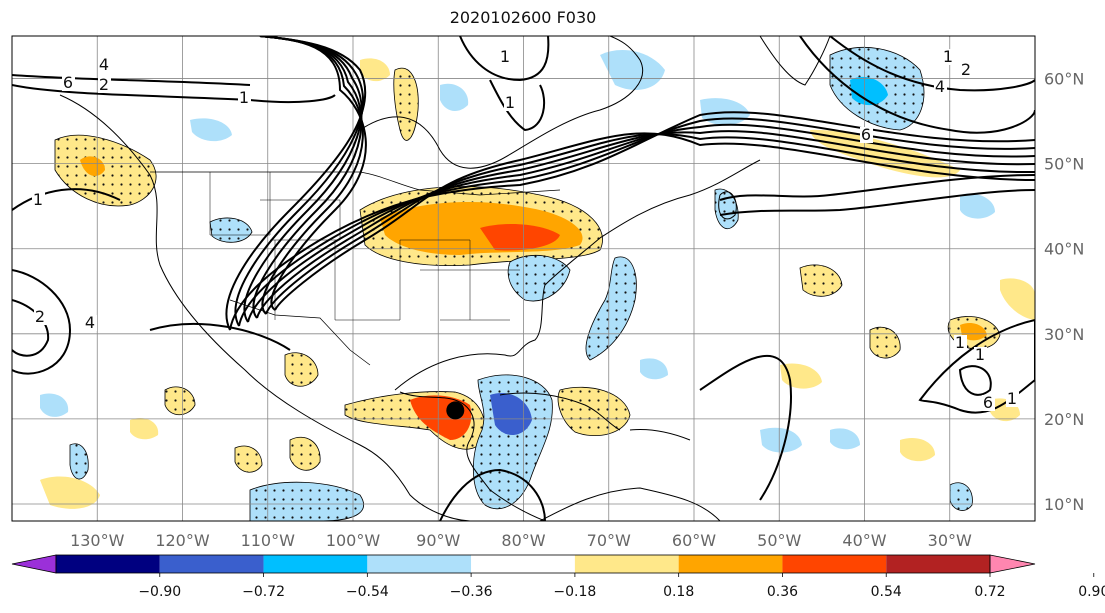 The image size is (1105, 613). What do you see at coordinates (678, 592) in the screenshot?
I see `colorbar-tick-label: 0.18` at bounding box center [678, 592].